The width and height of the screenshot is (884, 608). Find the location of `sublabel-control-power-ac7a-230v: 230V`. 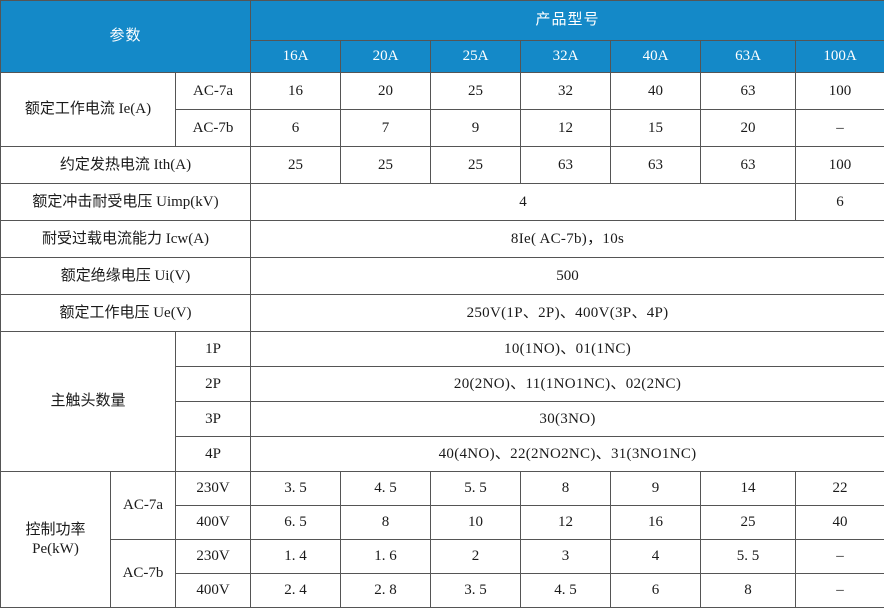

sublabel-control-power-ac7a-230v: 230V is located at coordinates (213, 488).